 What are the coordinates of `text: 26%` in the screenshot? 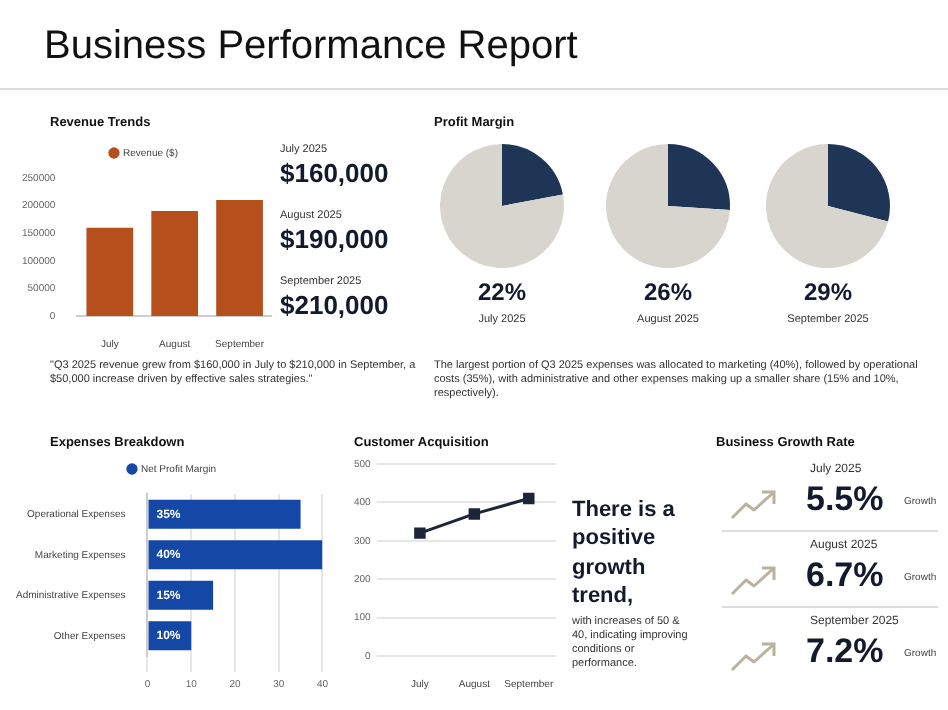 It's located at (668, 294).